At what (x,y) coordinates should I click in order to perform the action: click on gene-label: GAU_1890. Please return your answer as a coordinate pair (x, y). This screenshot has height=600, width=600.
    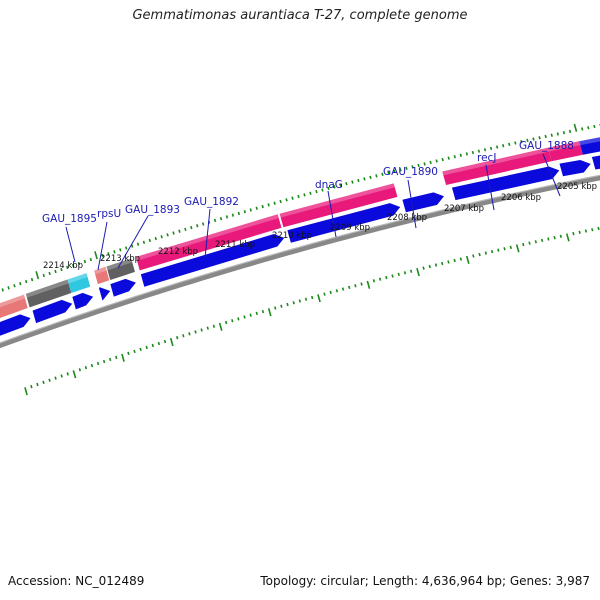
    Looking at the image, I should click on (410, 172).